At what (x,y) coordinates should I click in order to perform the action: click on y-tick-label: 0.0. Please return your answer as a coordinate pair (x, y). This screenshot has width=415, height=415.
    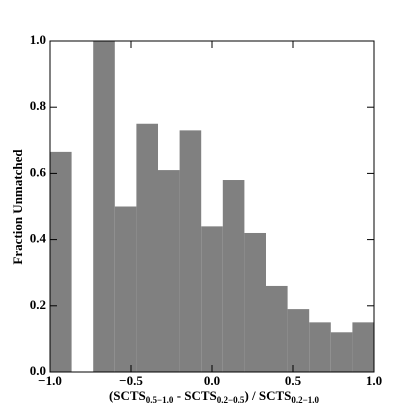
    Looking at the image, I should click on (38, 370).